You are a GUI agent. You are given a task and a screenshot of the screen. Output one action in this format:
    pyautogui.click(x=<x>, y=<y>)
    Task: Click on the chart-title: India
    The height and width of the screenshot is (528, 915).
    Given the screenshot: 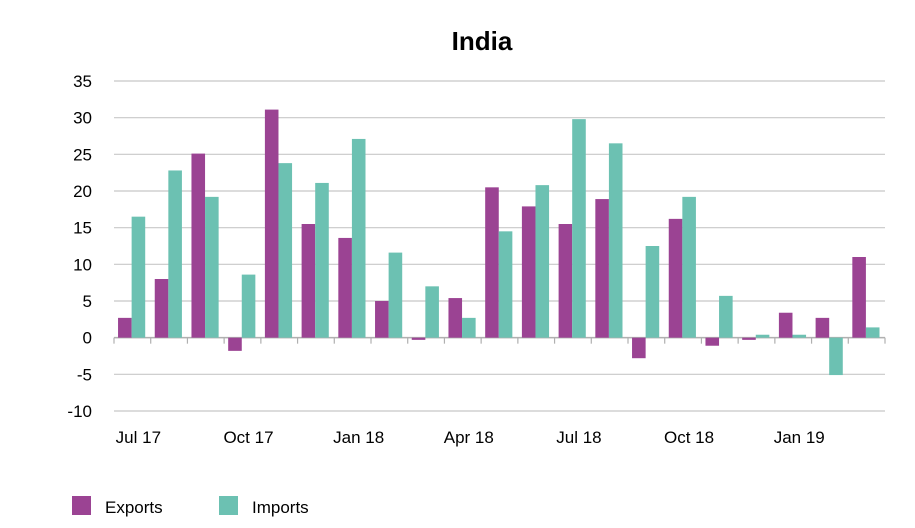 What is the action you would take?
    pyautogui.click(x=482, y=41)
    